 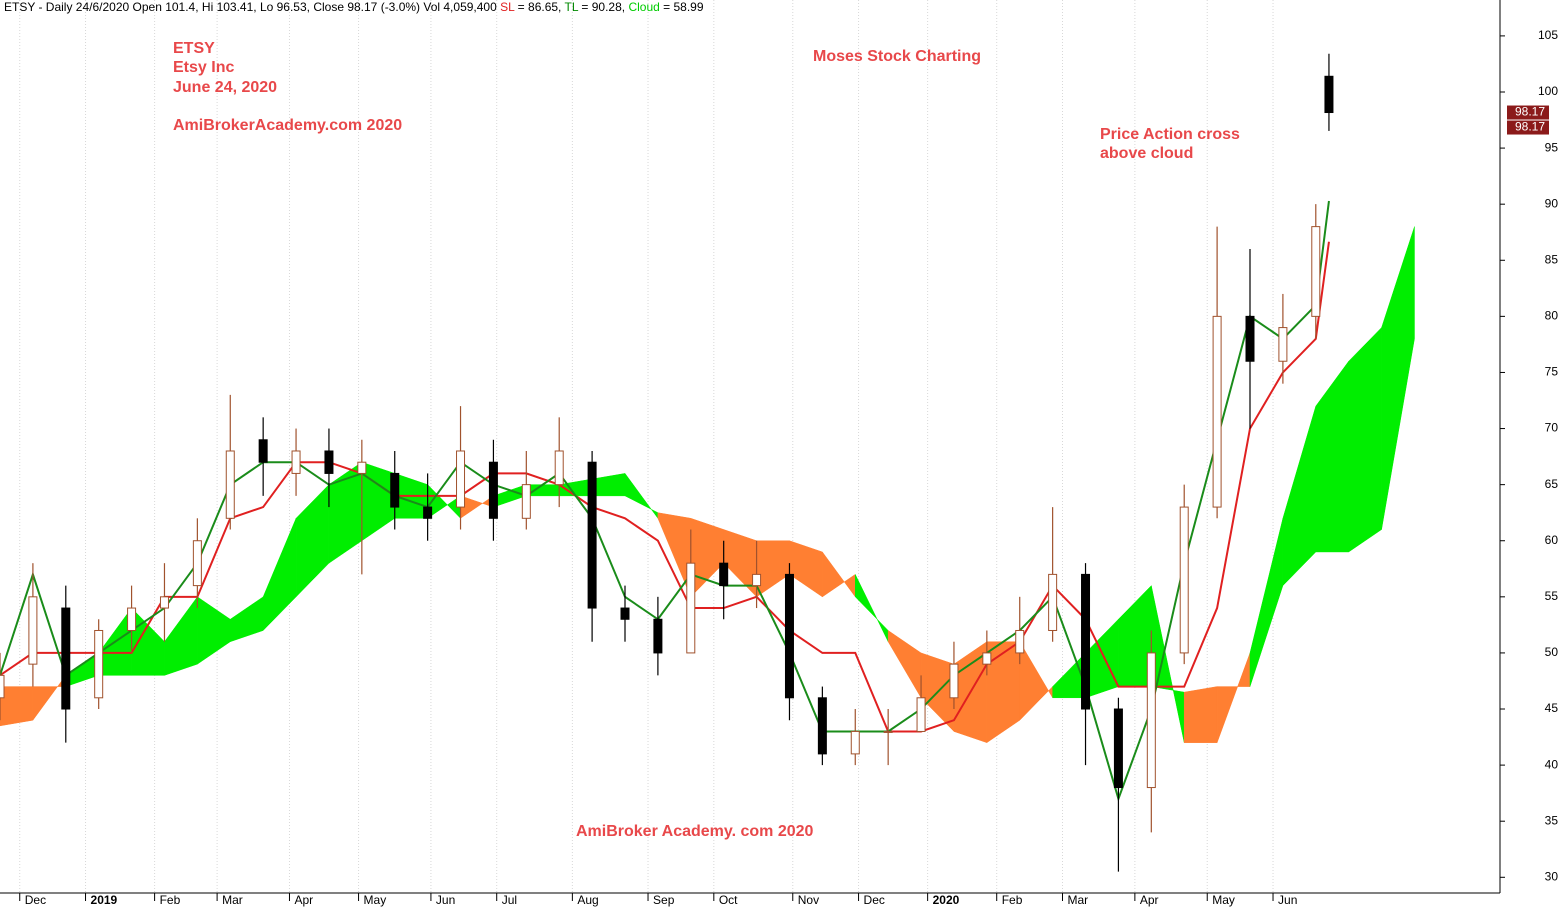 What do you see at coordinates (1548, 35) in the screenshot?
I see `y-tick-label: 105` at bounding box center [1548, 35].